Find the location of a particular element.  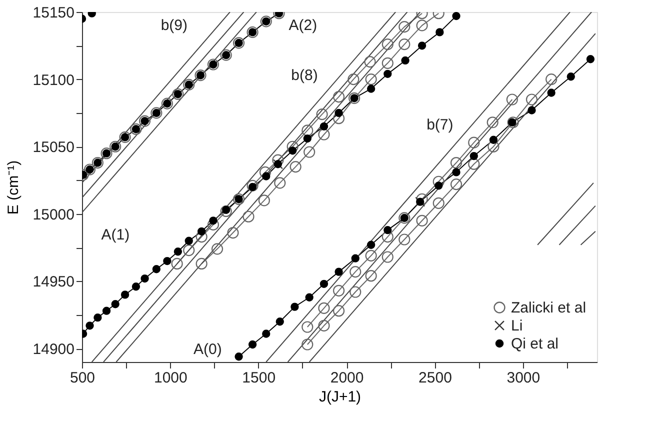

annotation: b(7) is located at coordinates (440, 125).